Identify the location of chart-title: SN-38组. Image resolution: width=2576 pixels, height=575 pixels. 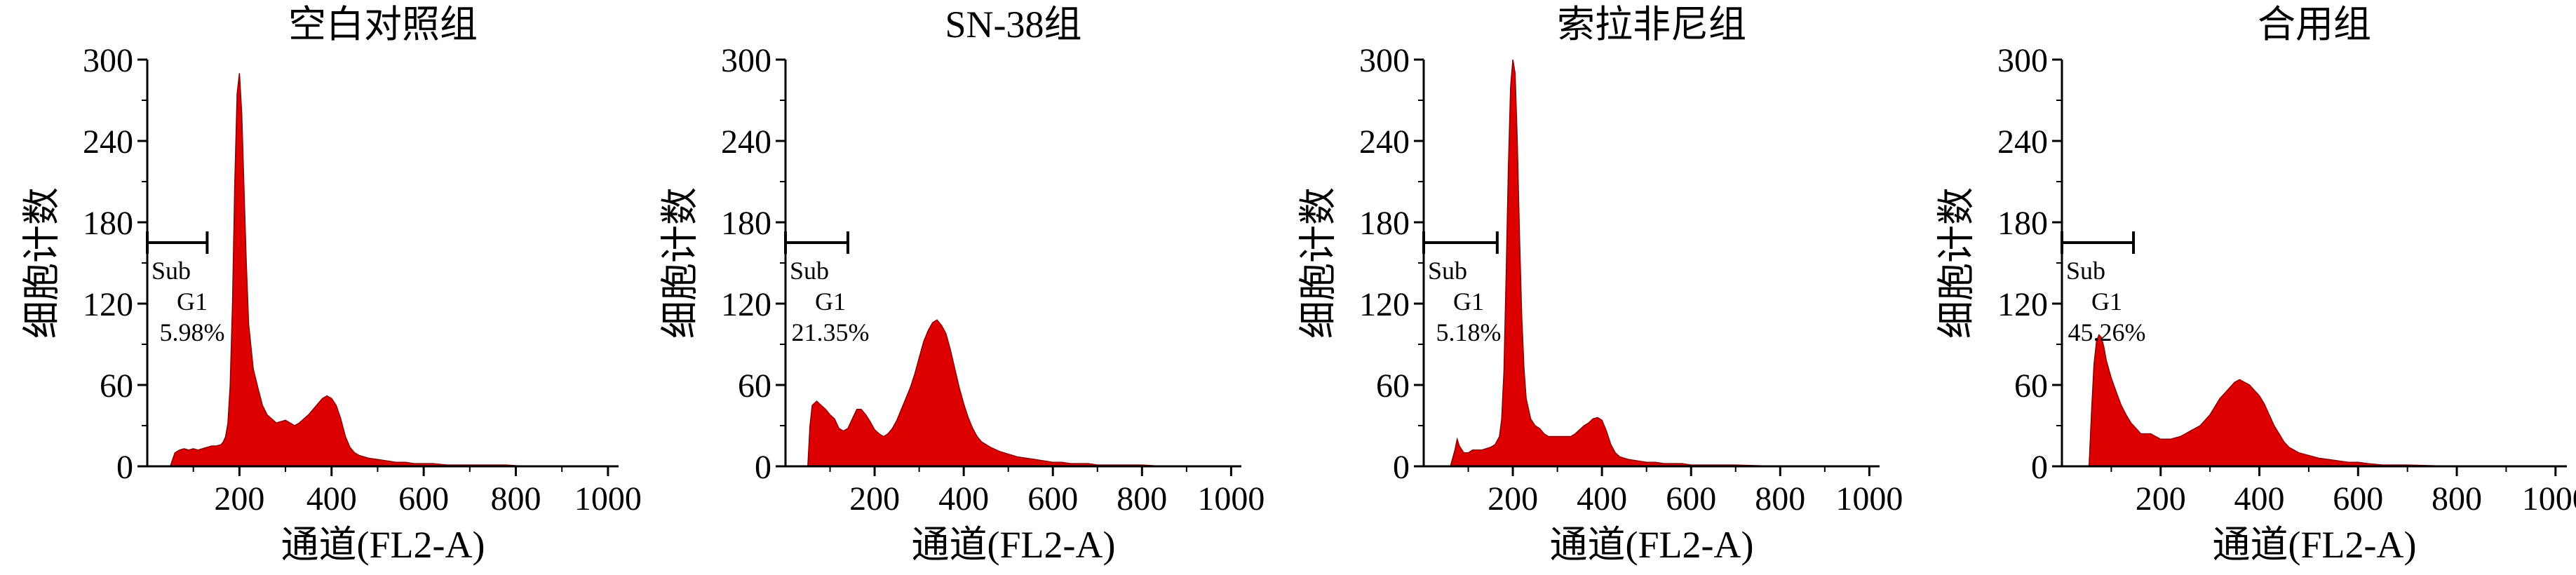
(1013, 25).